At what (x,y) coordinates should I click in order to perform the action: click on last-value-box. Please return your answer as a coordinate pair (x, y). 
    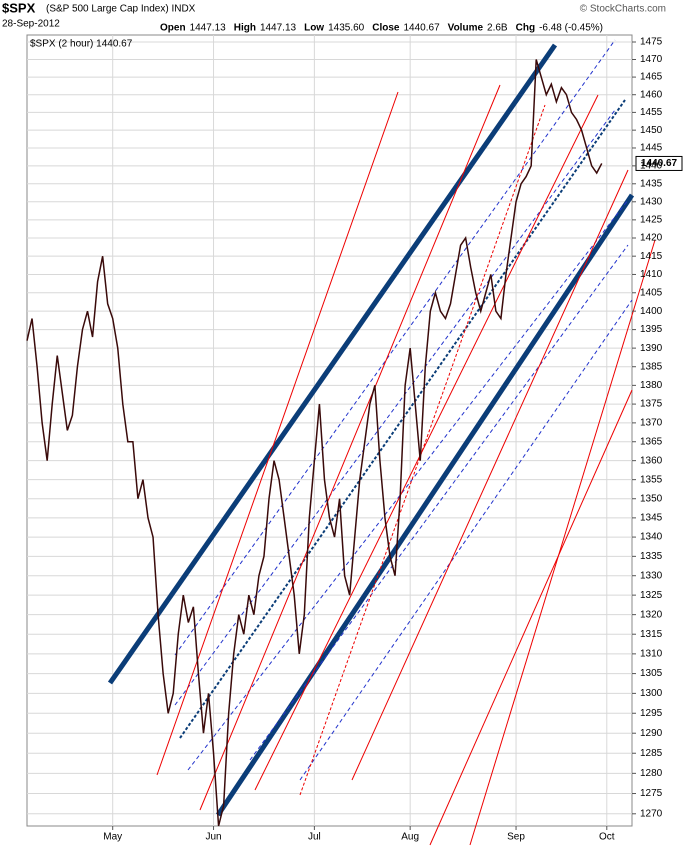
    Looking at the image, I should click on (659, 163).